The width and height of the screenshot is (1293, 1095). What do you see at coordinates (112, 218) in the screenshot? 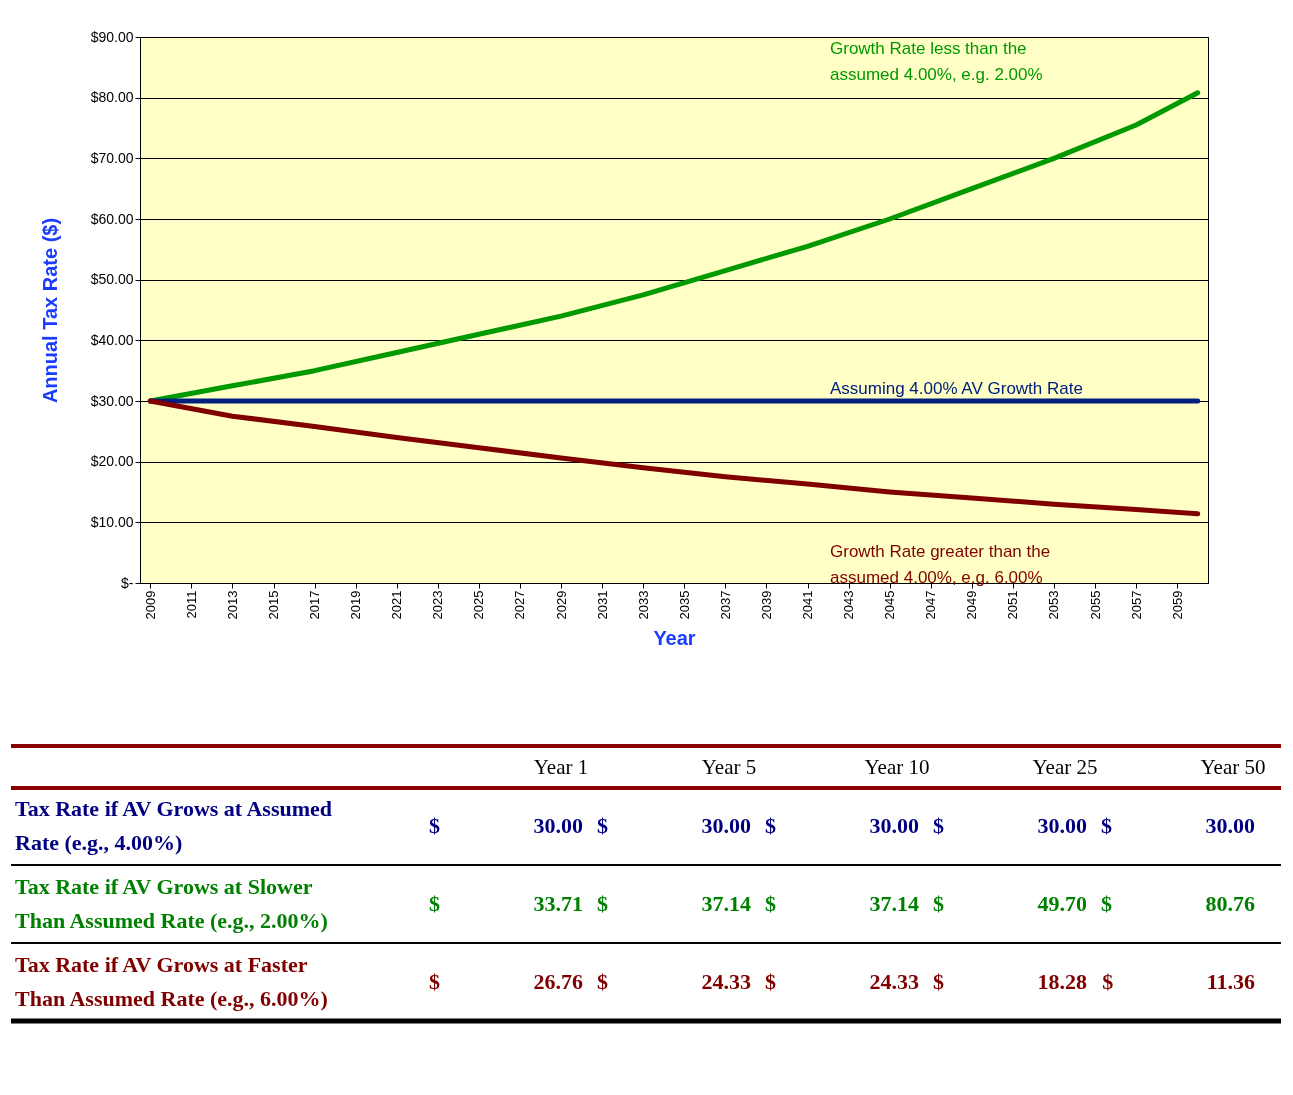
I see `y-tick-label: $60.00` at bounding box center [112, 218].